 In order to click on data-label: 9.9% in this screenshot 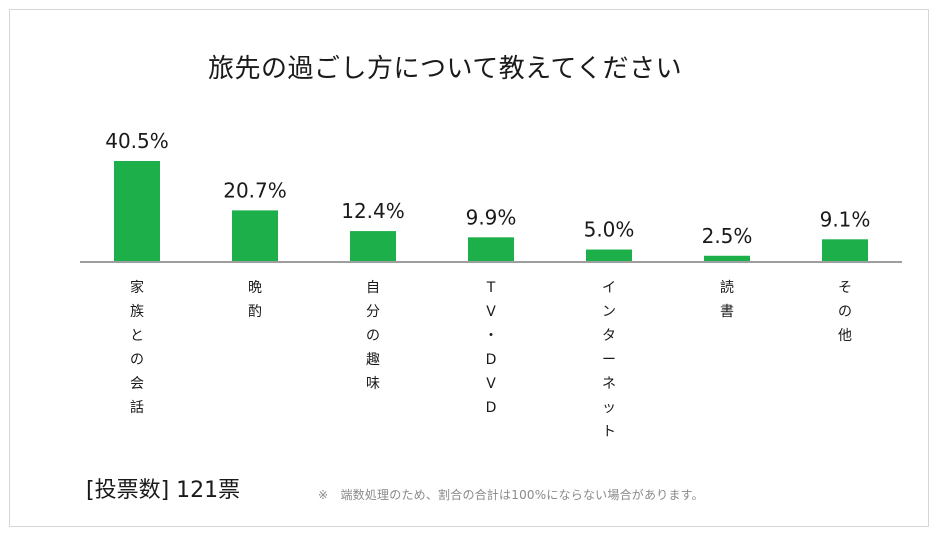, I will do `click(491, 217)`.